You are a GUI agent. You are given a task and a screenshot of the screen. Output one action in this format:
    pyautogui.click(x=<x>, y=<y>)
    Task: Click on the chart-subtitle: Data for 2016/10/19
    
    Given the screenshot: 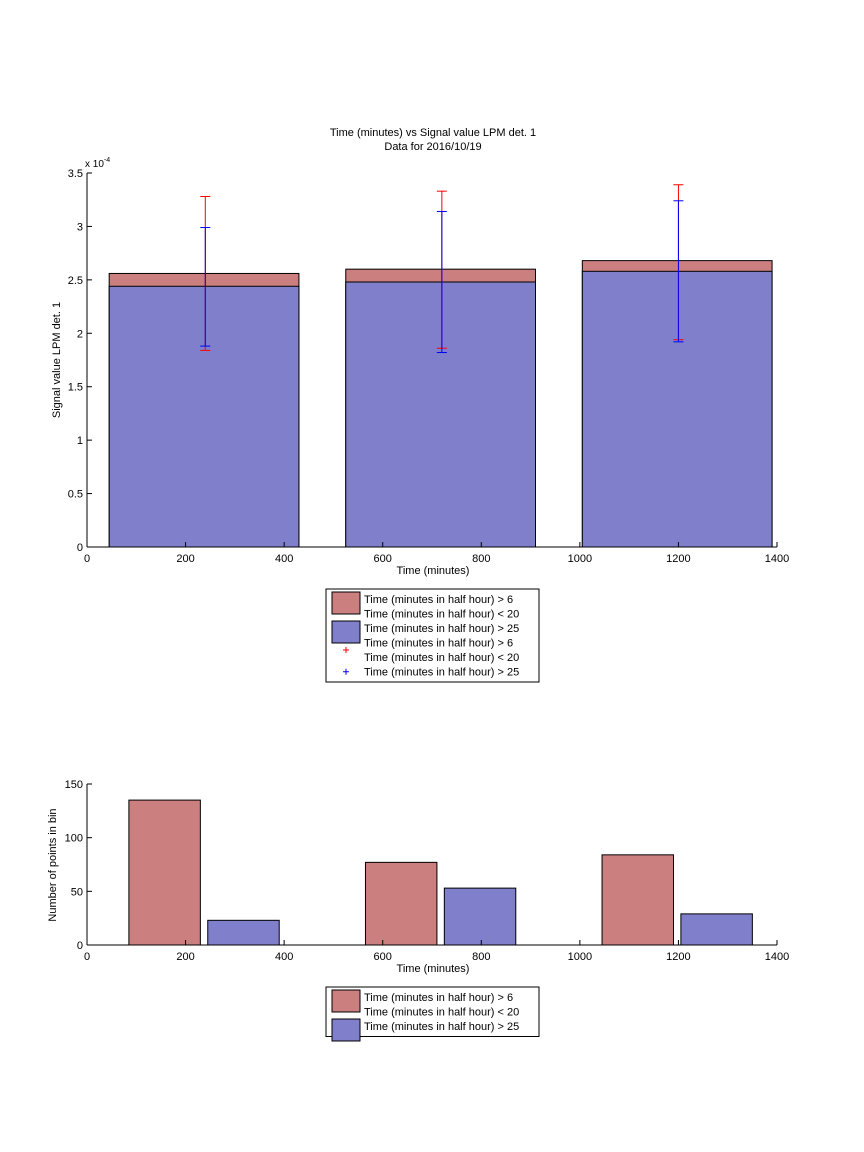 What is the action you would take?
    pyautogui.click(x=432, y=147)
    